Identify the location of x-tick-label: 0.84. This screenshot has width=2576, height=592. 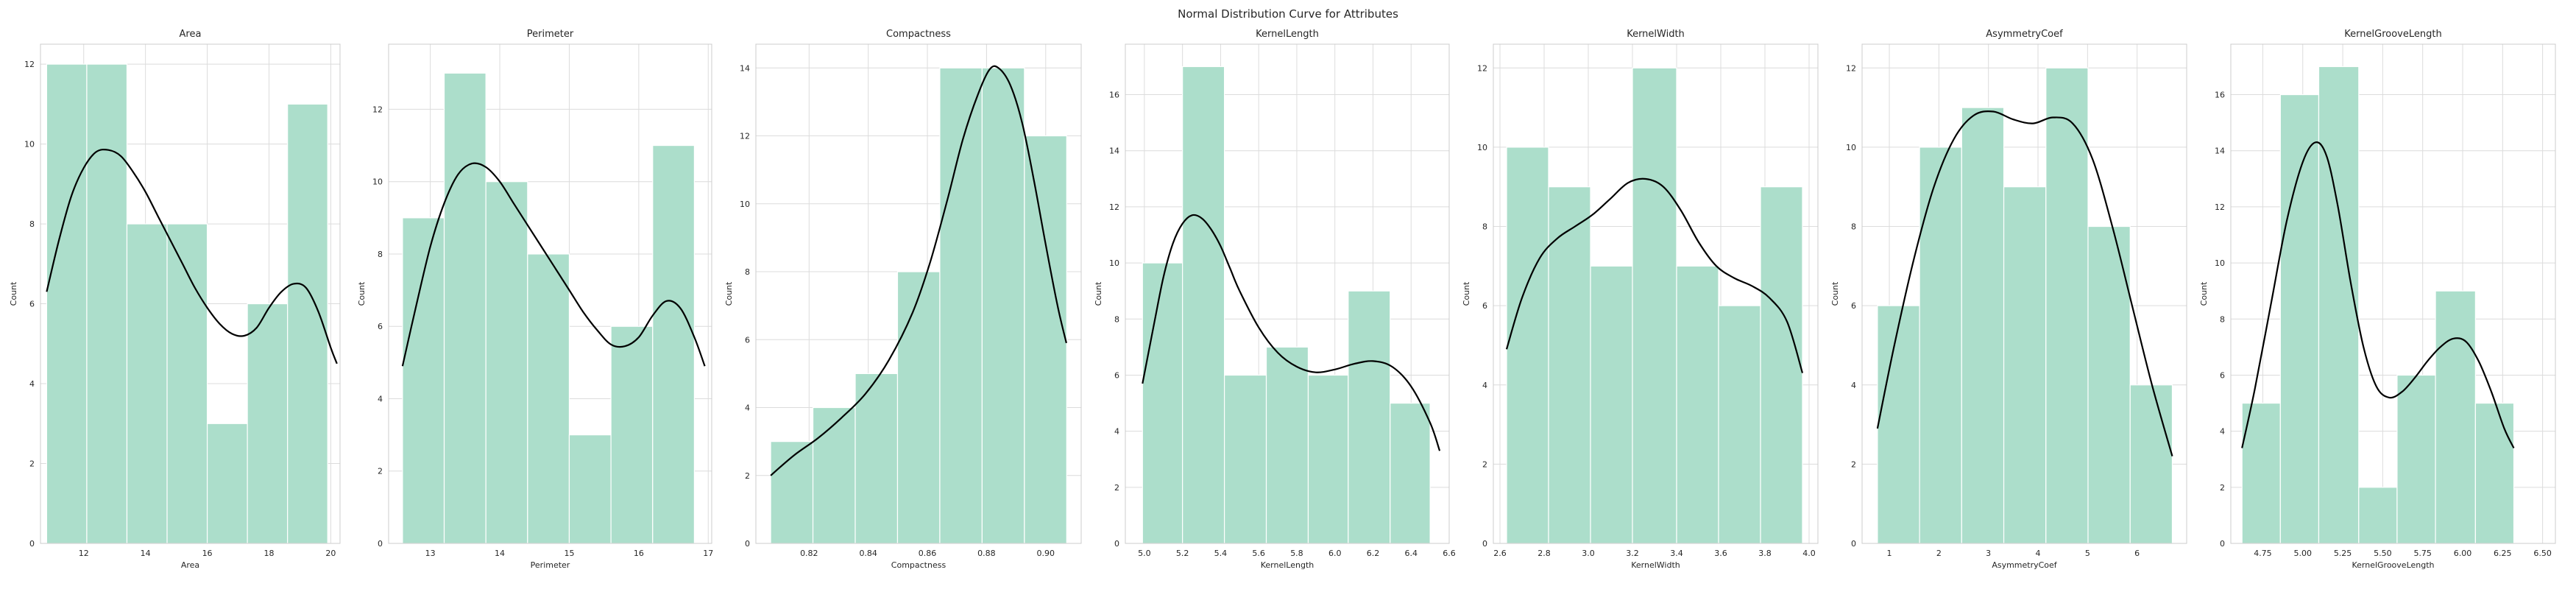
(868, 553).